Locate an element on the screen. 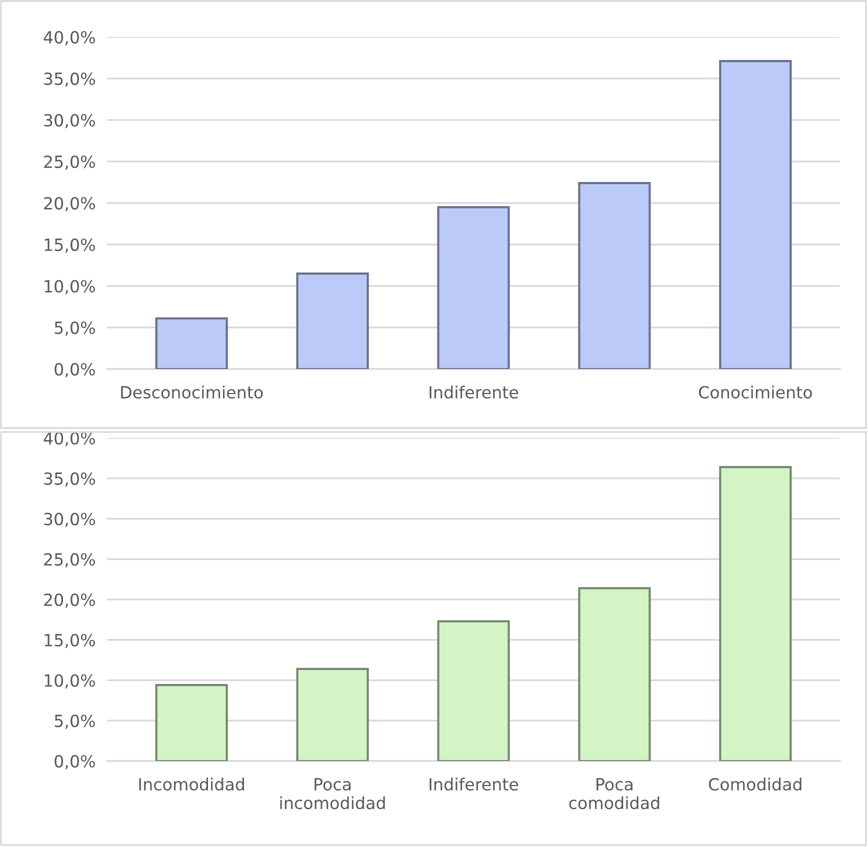 Image resolution: width=868 pixels, height=847 pixels. x-tick-label: Poca comodidad is located at coordinates (614, 794).